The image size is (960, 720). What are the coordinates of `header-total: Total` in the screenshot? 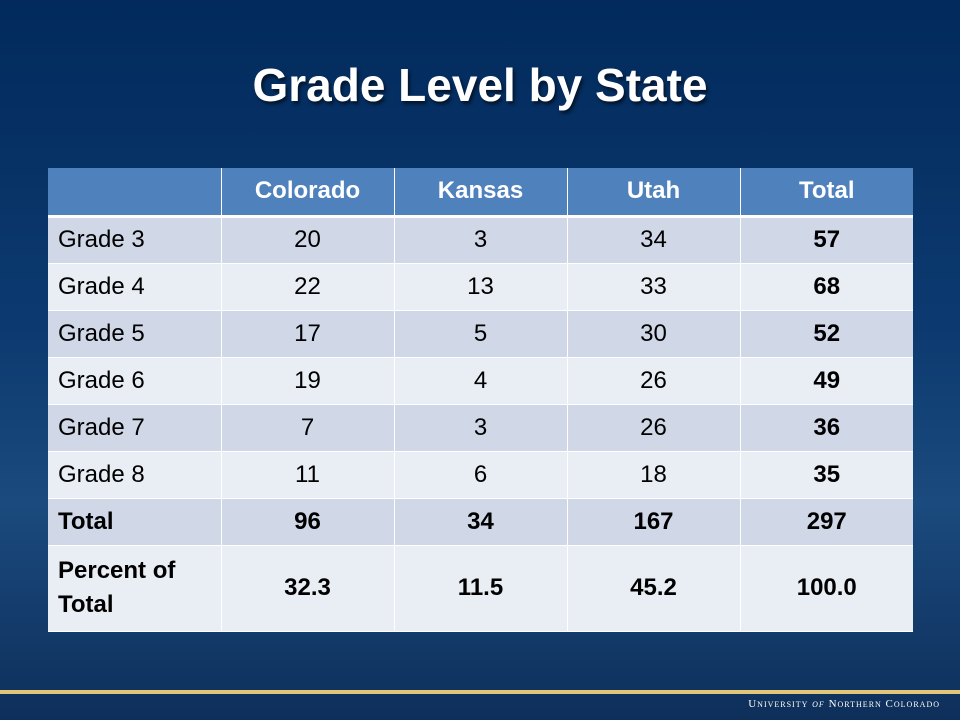 It's located at (826, 193).